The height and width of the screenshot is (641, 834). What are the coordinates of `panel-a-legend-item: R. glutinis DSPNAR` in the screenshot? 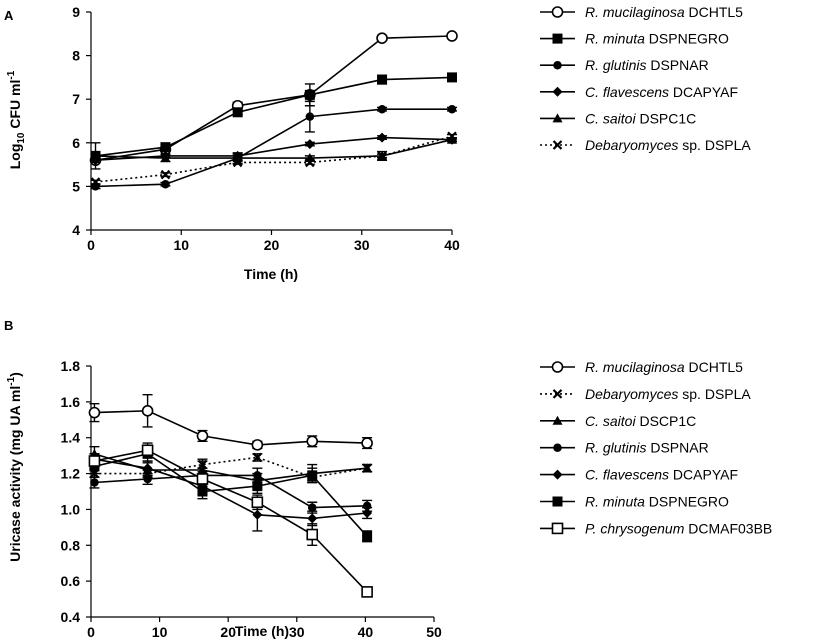 It's located at (624, 65).